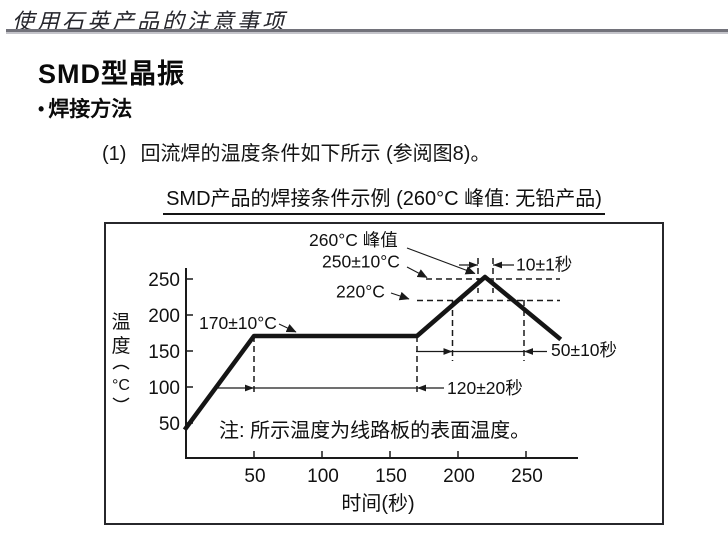 The image size is (728, 535). Describe the element at coordinates (459, 476) in the screenshot. I see `x-tick-200: 200` at that location.